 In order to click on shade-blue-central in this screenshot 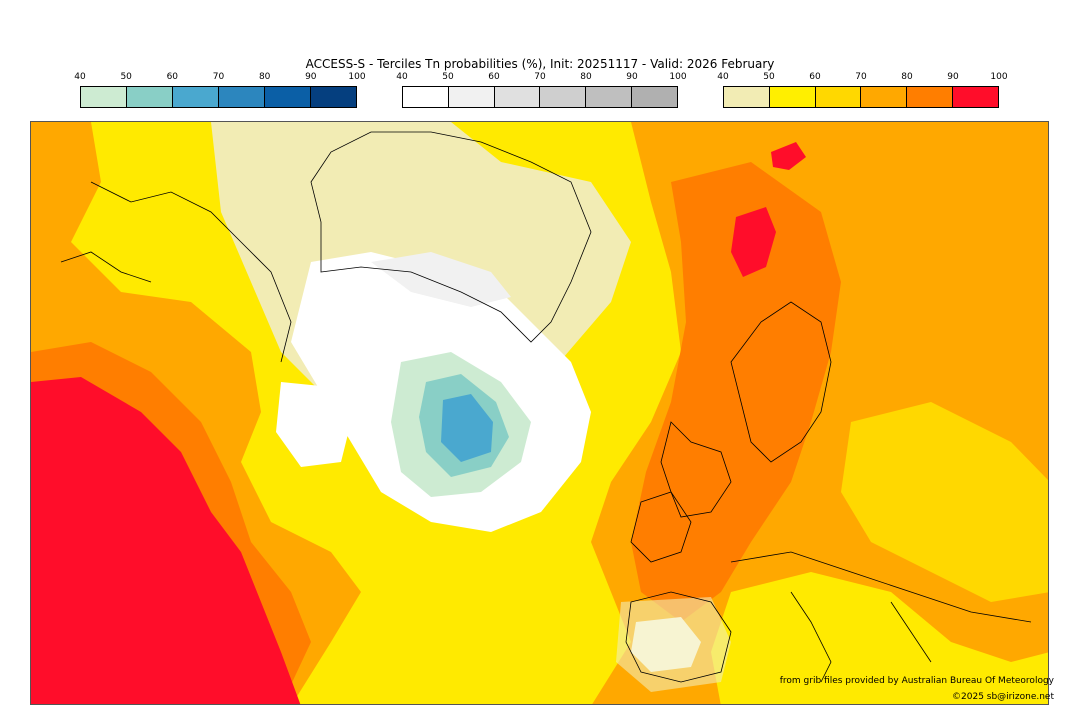, I will do `click(467, 428)`.